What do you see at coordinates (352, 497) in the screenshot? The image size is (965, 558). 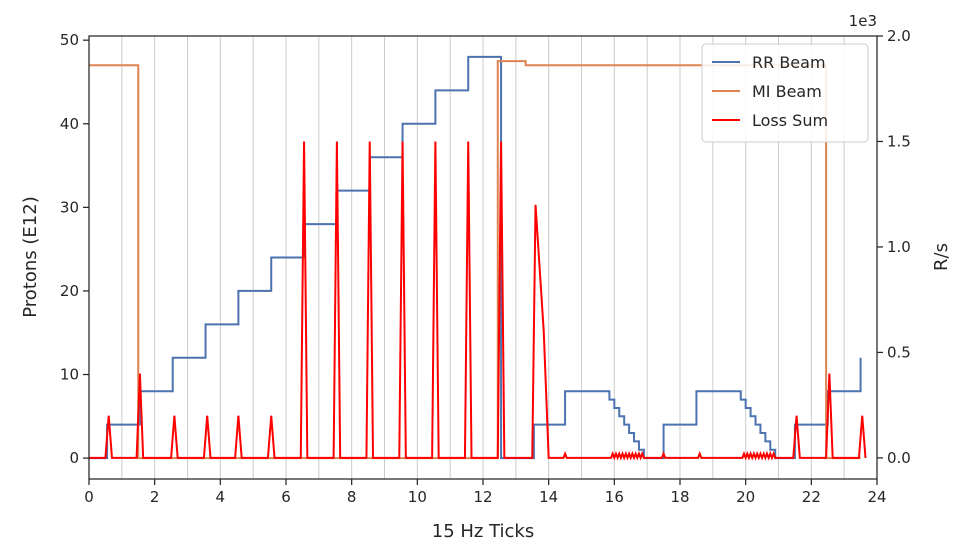 I see `x-tick-label: 8` at bounding box center [352, 497].